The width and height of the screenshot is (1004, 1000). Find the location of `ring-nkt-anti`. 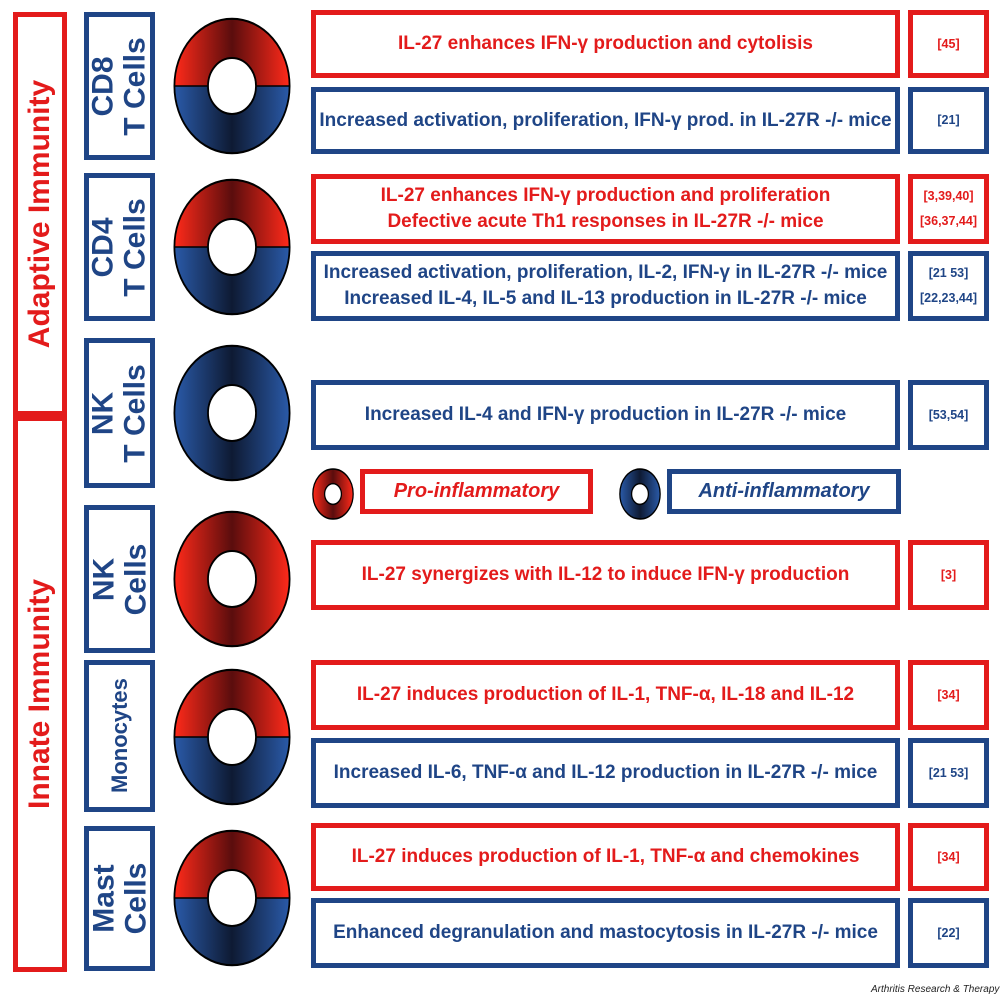

ring-nkt-anti is located at coordinates (232, 413).